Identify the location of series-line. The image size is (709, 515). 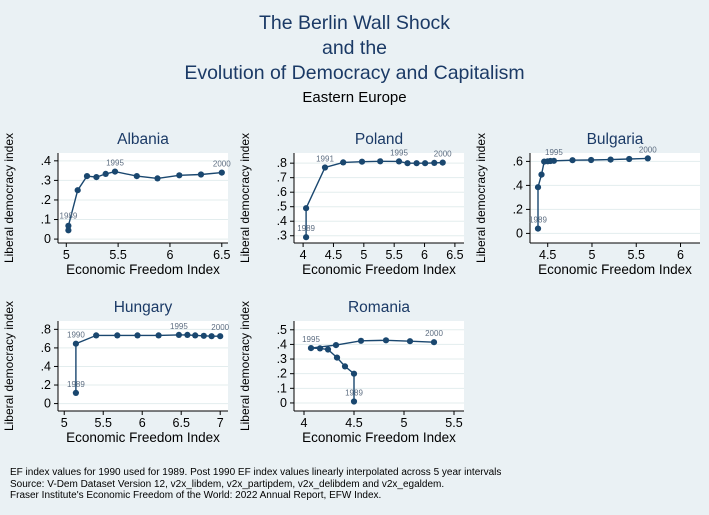
(144, 200).